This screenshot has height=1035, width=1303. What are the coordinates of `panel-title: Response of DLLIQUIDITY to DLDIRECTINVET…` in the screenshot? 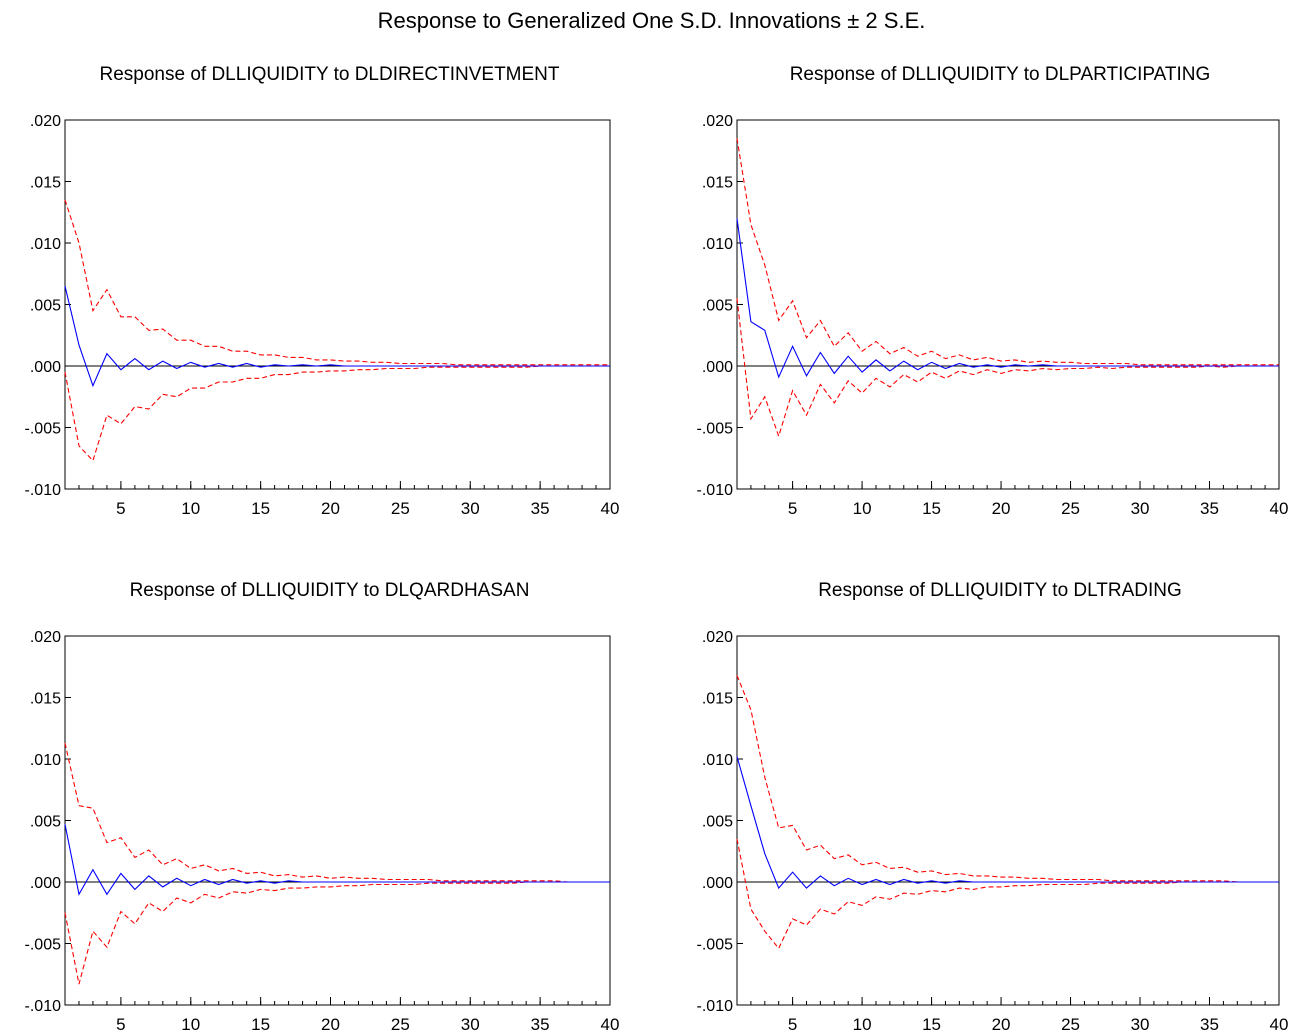 It's located at (330, 74).